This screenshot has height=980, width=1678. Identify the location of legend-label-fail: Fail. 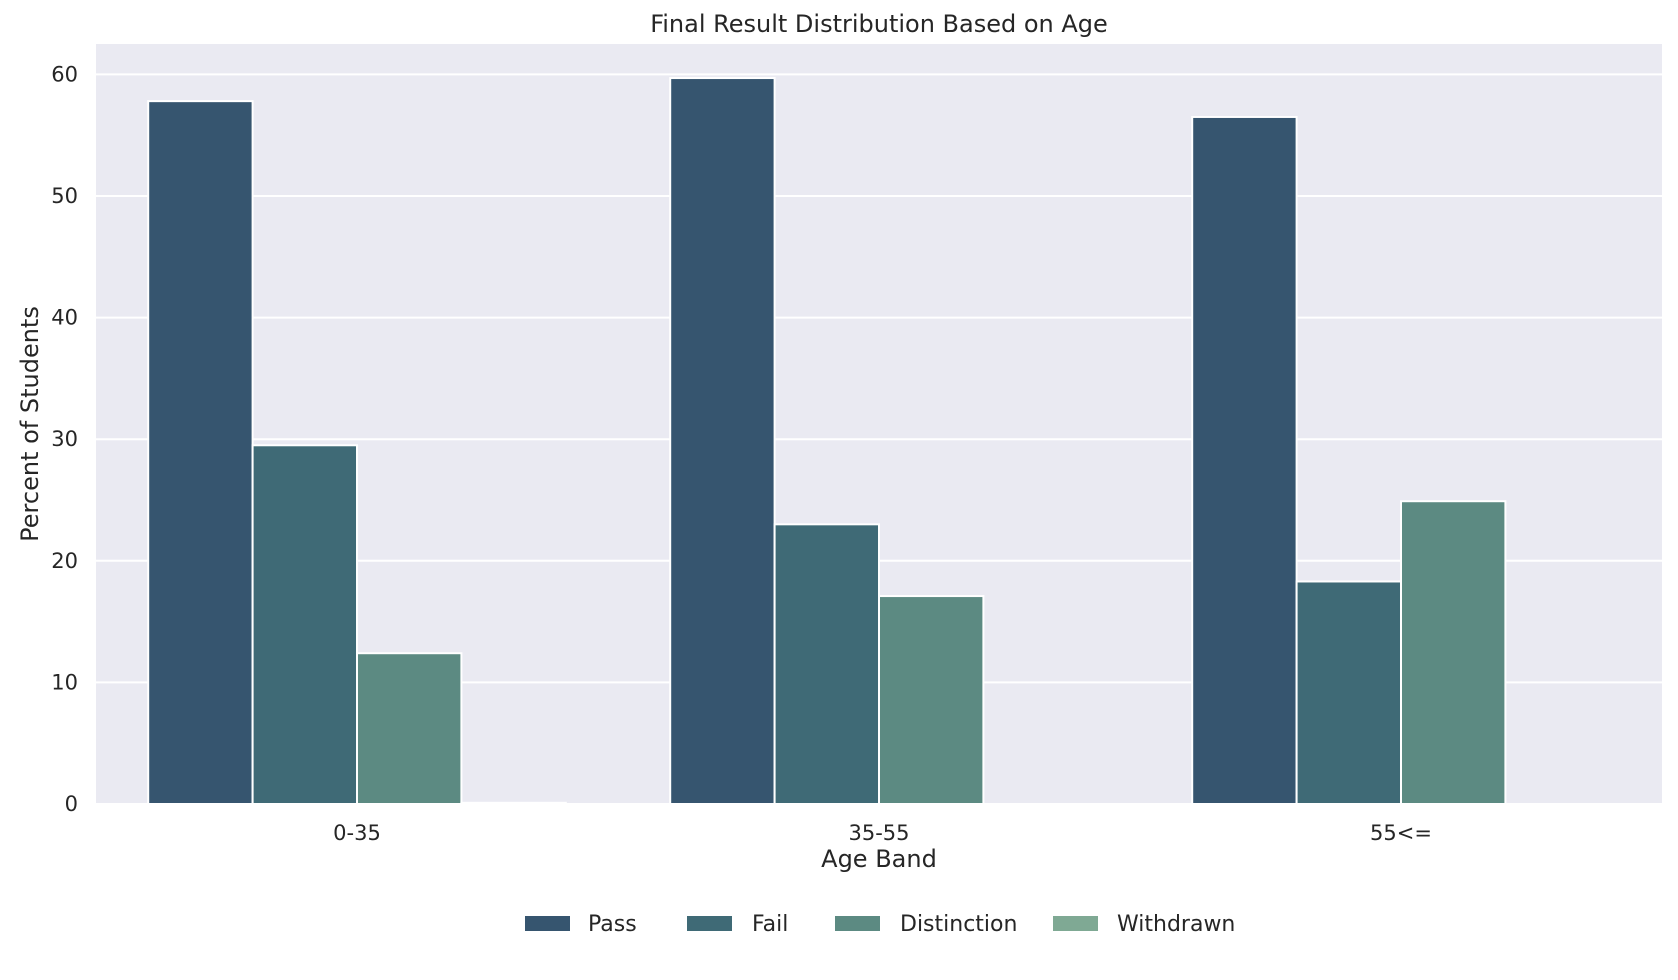
(770, 924).